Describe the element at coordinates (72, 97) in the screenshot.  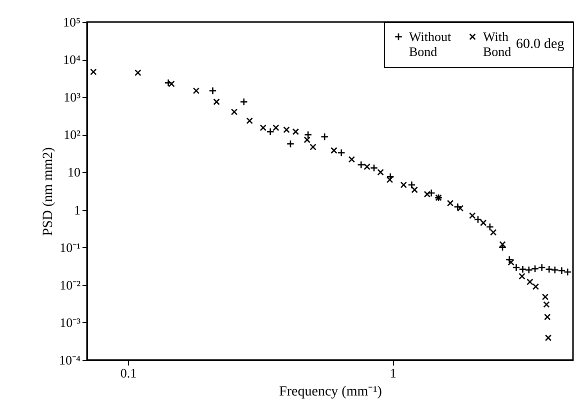
I see `y-tick-label: 10³` at that location.